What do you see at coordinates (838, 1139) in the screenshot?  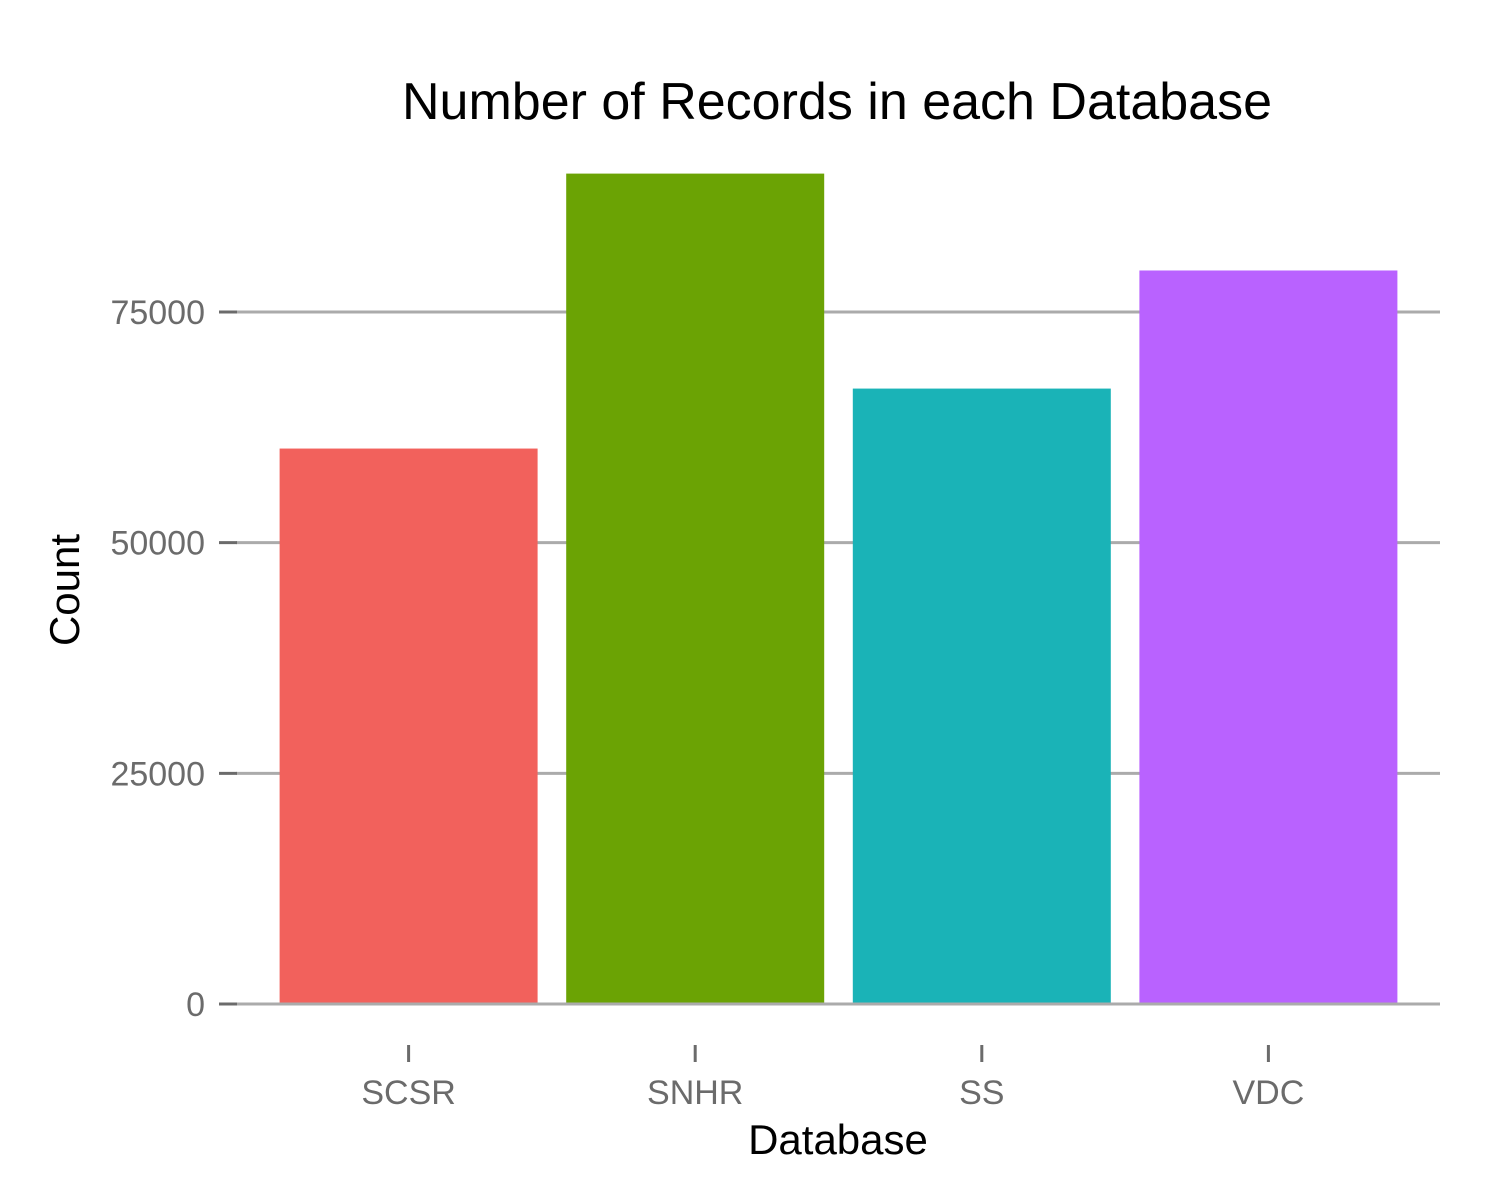 I see `x-axis-title: Database` at bounding box center [838, 1139].